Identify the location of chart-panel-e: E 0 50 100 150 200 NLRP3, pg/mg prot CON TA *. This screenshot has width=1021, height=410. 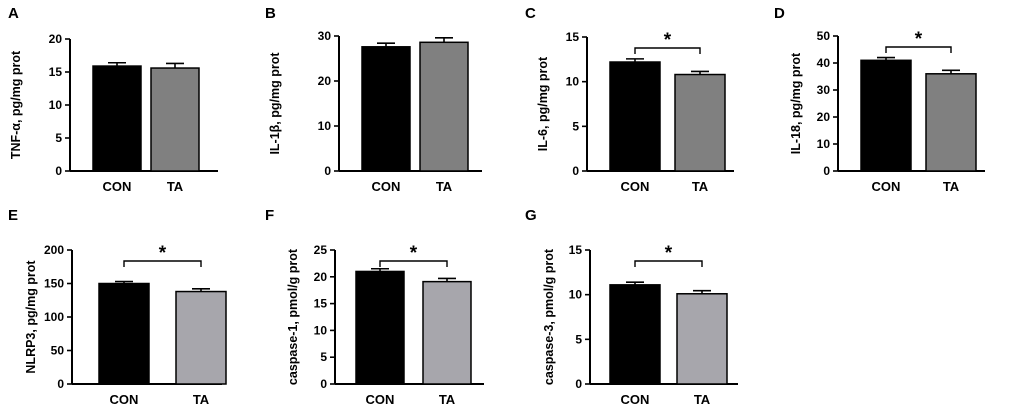
(117, 307).